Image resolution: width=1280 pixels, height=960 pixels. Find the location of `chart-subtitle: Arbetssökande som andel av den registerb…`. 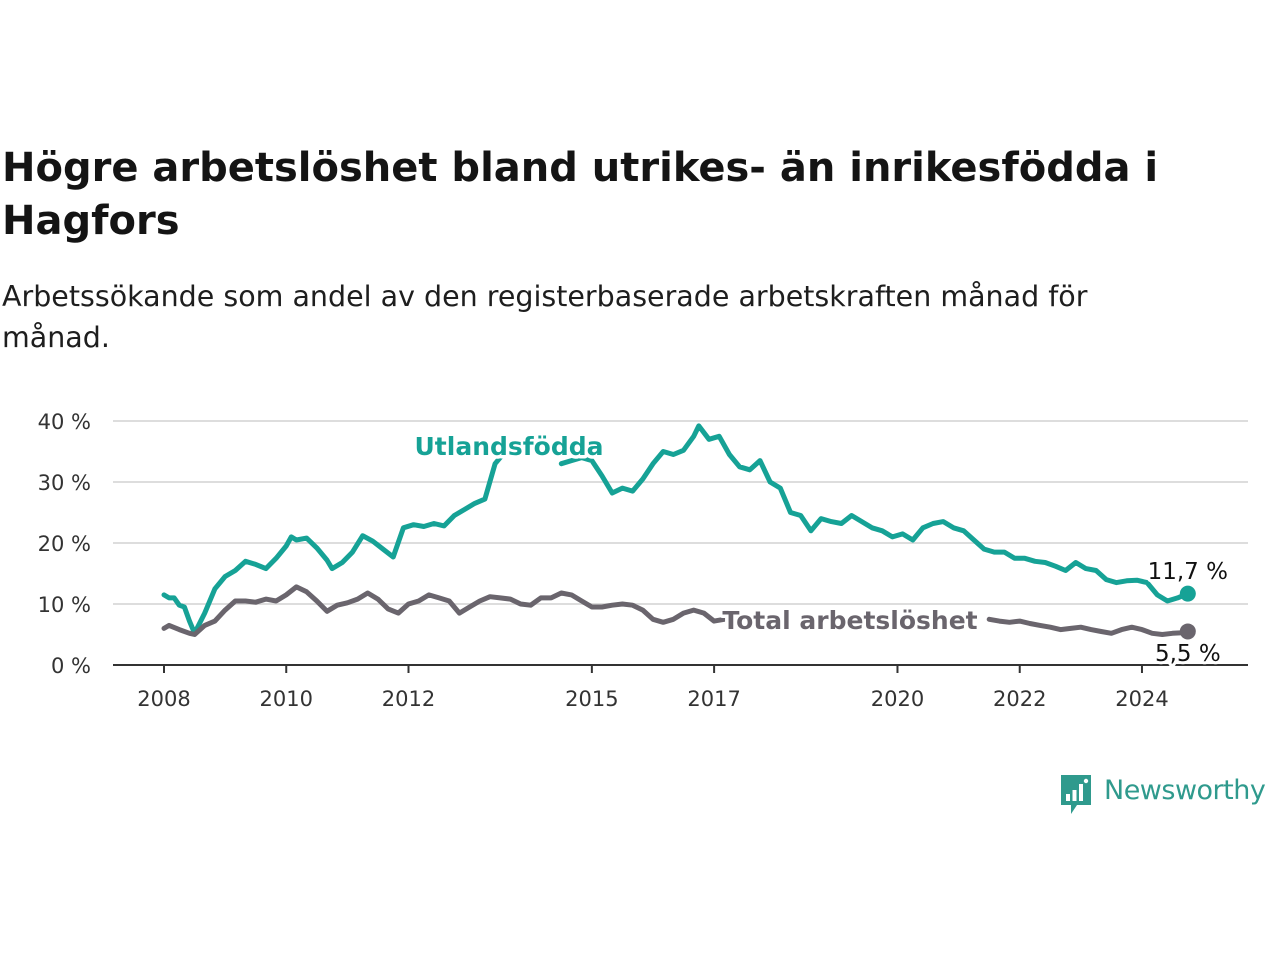

chart-subtitle: Arbetssökande som andel av den registerb… is located at coordinates (545, 317).